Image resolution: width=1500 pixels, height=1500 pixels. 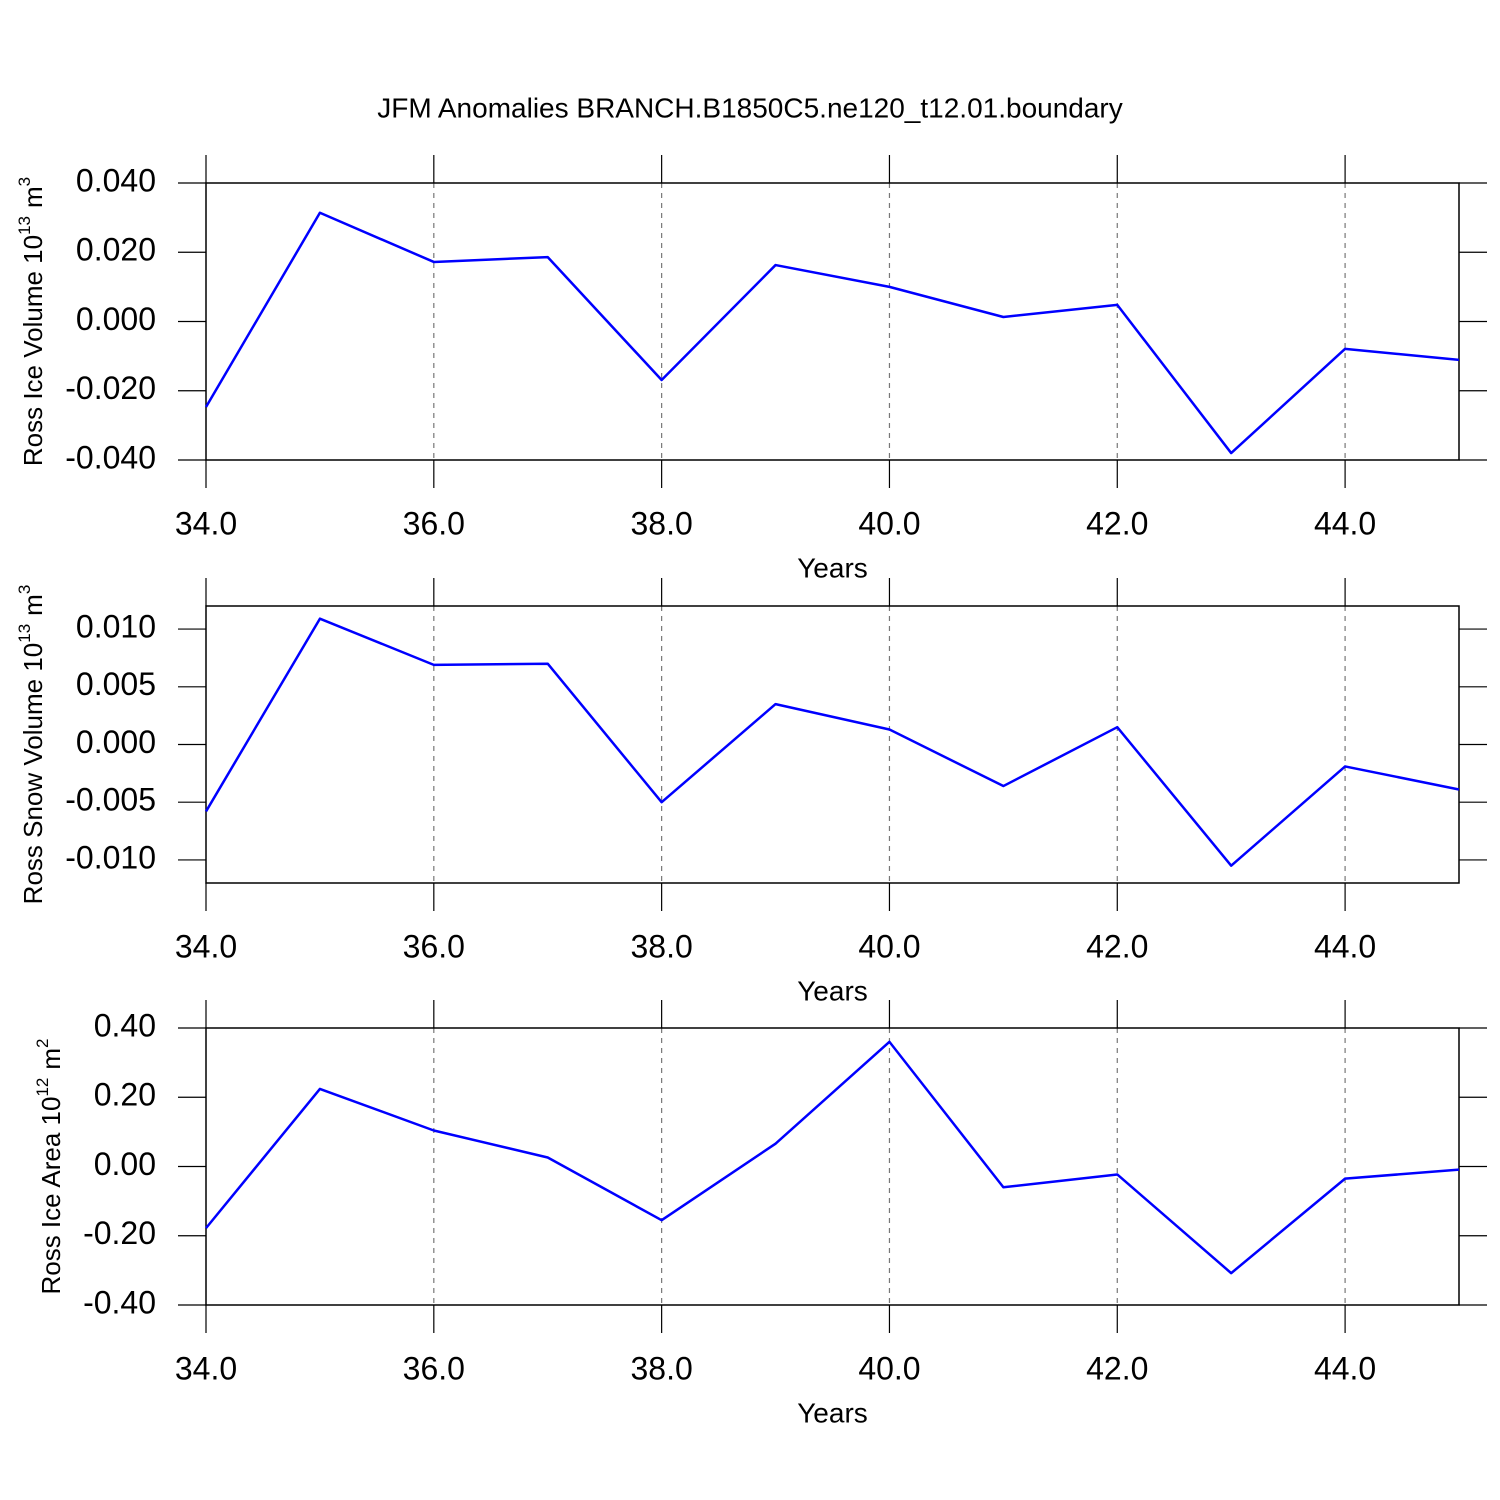 I want to click on y-axis-label: Ross Snow Volume 1013 m3, so click(x=31, y=745).